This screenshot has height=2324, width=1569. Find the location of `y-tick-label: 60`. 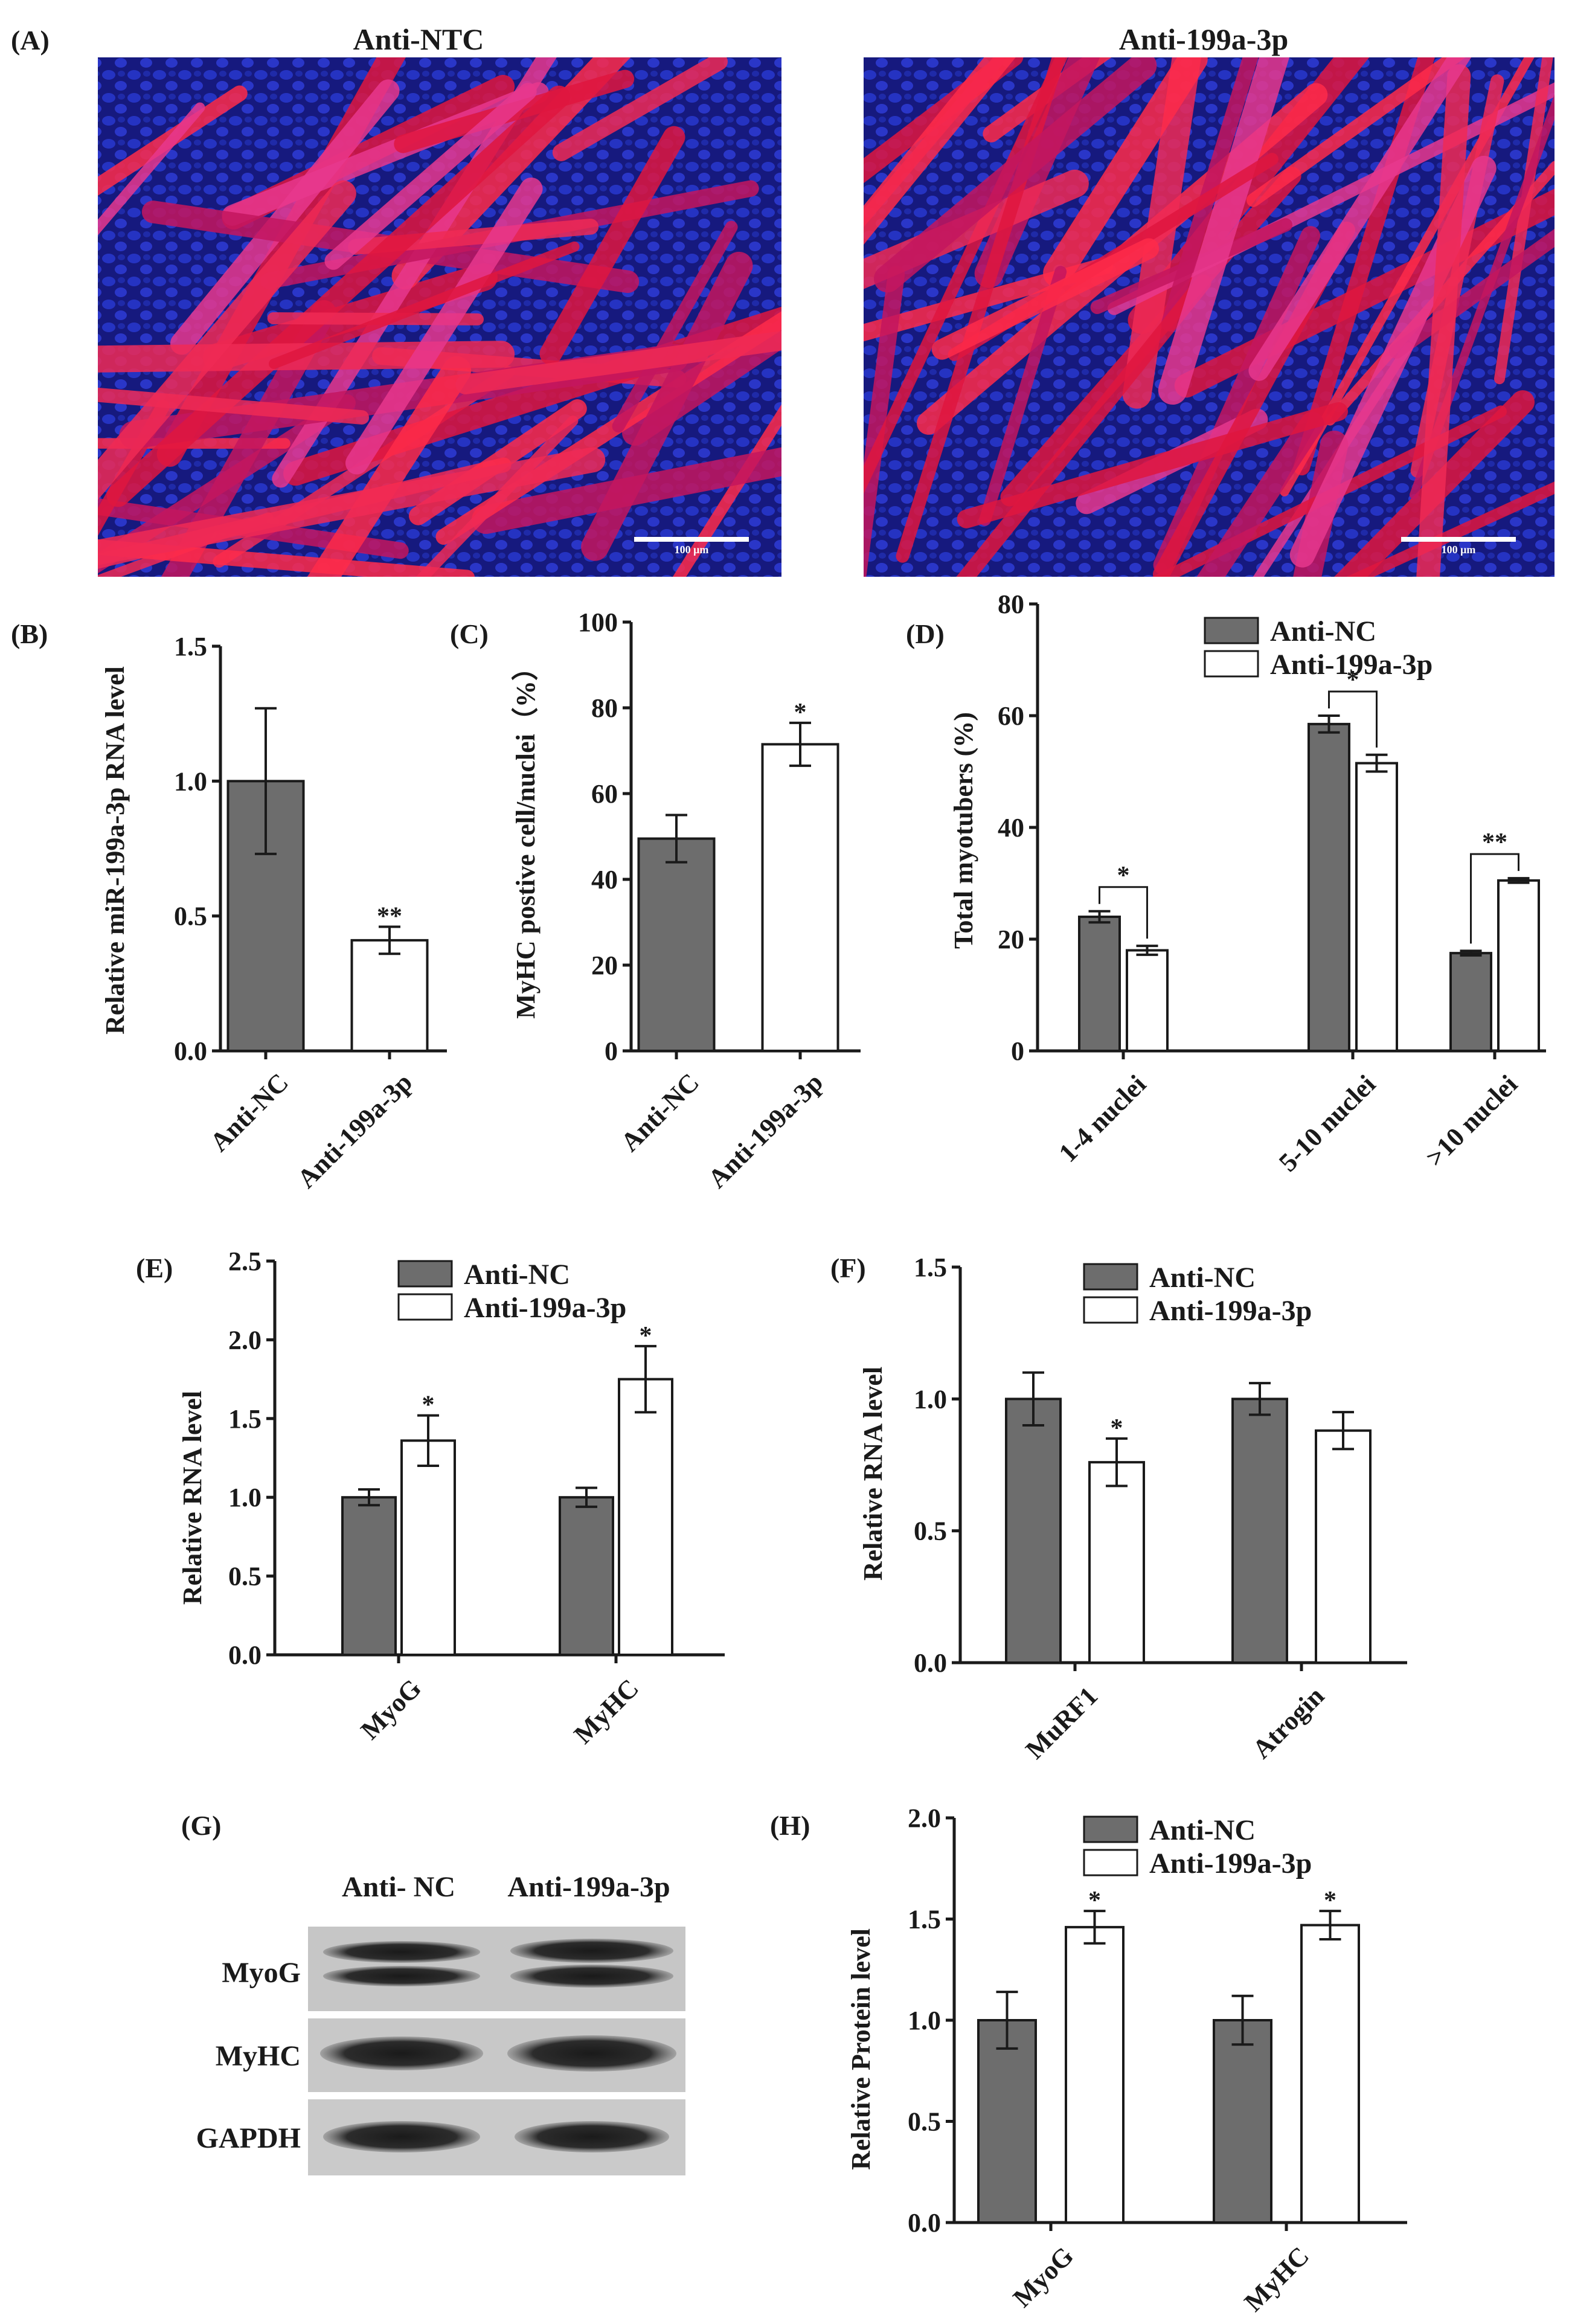

y-tick-label: 60 is located at coordinates (604, 794).